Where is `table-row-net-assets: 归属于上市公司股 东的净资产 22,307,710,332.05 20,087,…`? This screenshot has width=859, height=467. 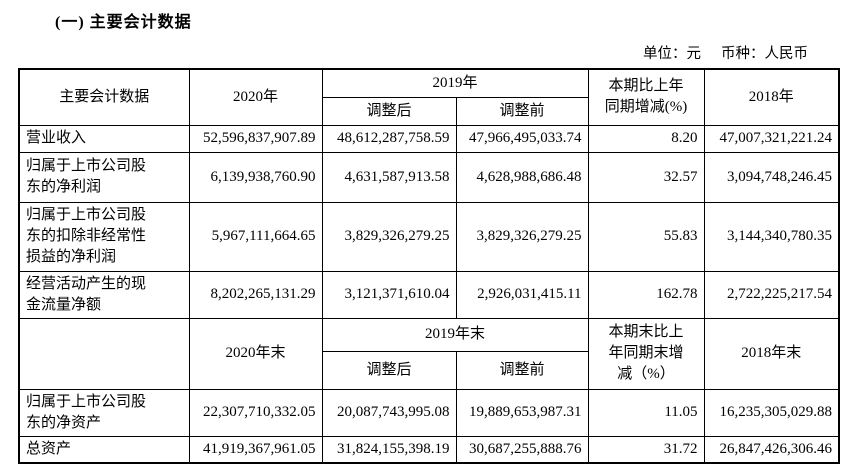 table-row-net-assets: 归属于上市公司股 东的净资产 22,307,710,332.05 20,087,… is located at coordinates (429, 412).